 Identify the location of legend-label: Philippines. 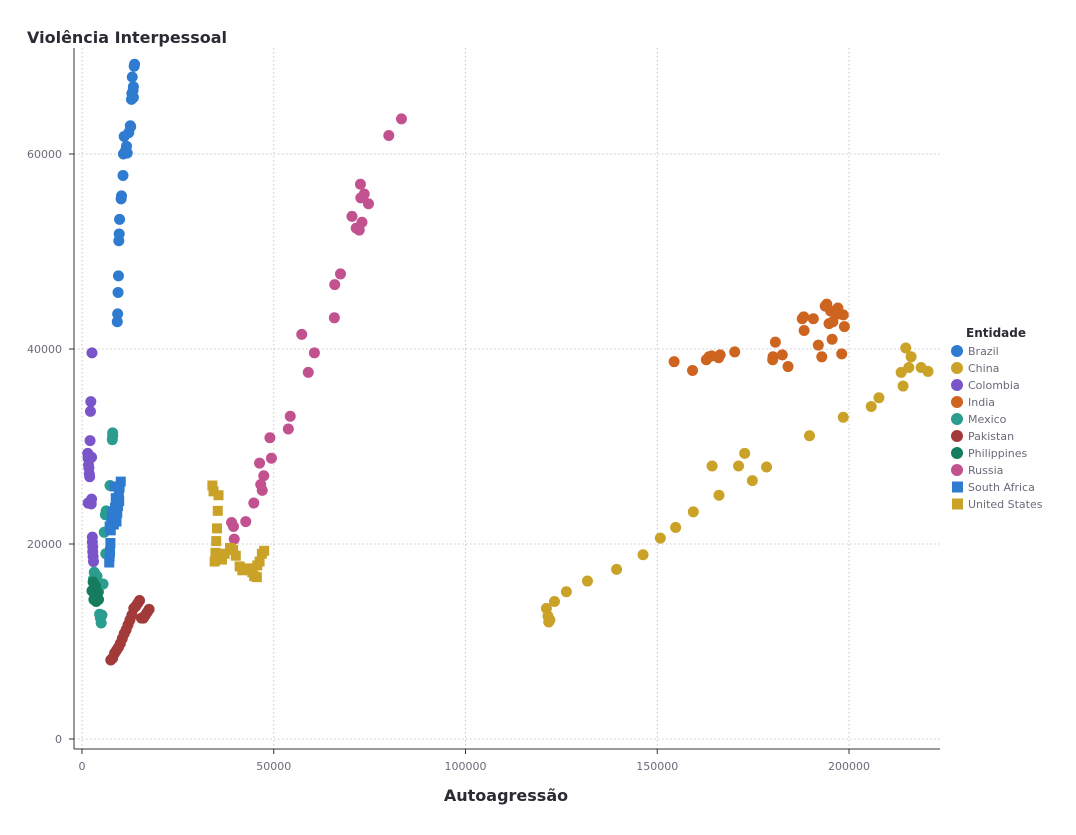
(998, 453).